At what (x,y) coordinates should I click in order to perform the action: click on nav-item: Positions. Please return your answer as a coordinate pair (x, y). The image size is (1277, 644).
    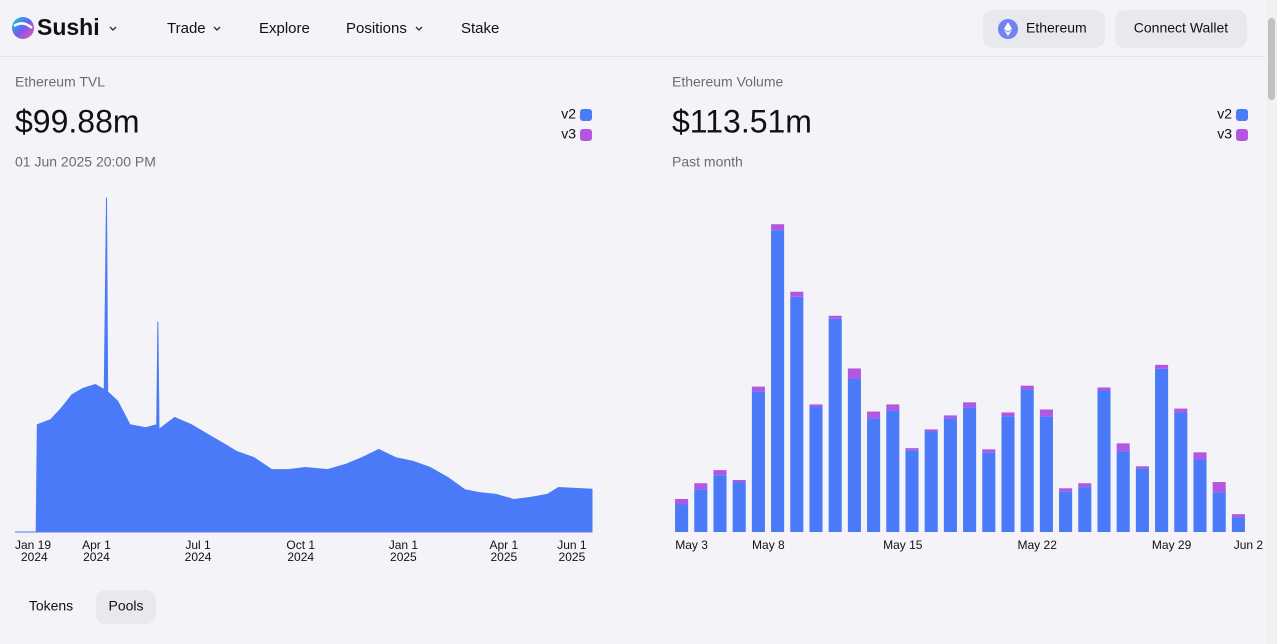
    Looking at the image, I should click on (376, 28).